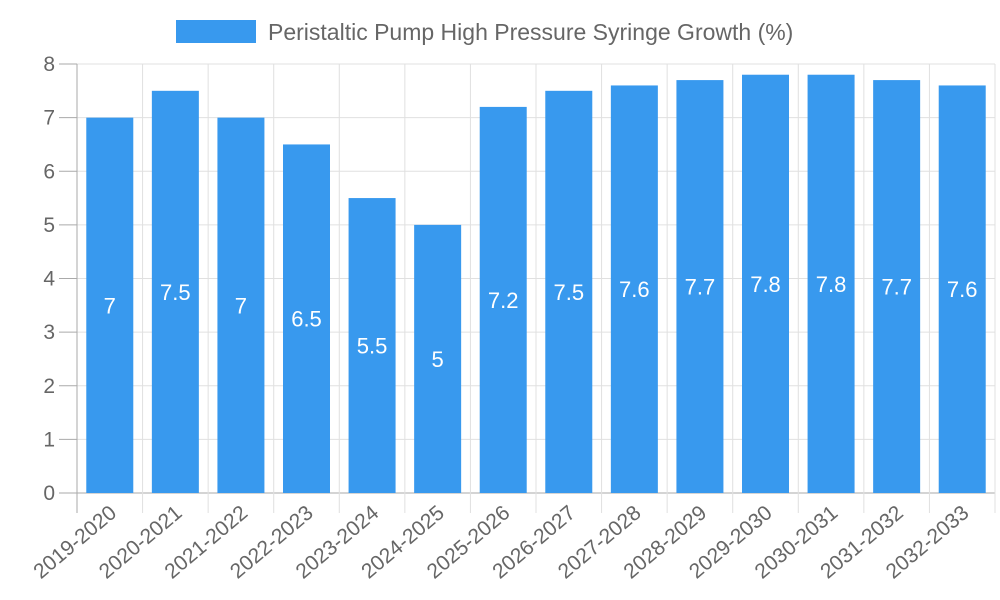 This screenshot has width=1000, height=600. Describe the element at coordinates (49, 493) in the screenshot. I see `y-tick-label: 0` at that location.